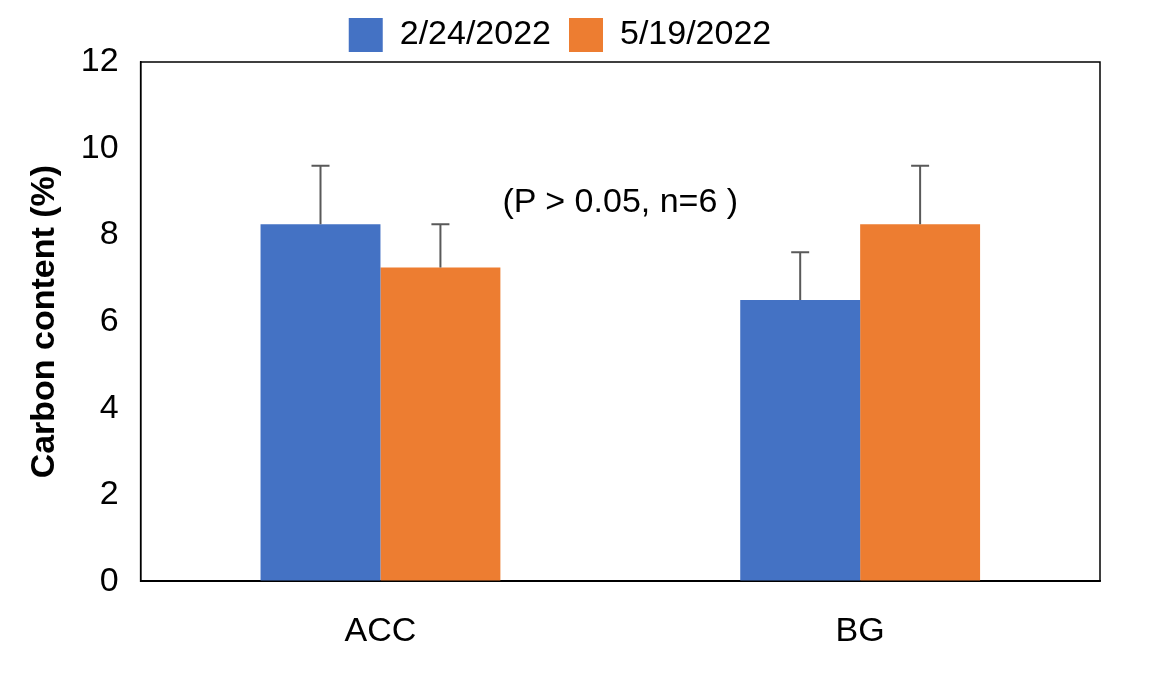 The image size is (1150, 687). I want to click on y-tick-label: 4, so click(109, 405).